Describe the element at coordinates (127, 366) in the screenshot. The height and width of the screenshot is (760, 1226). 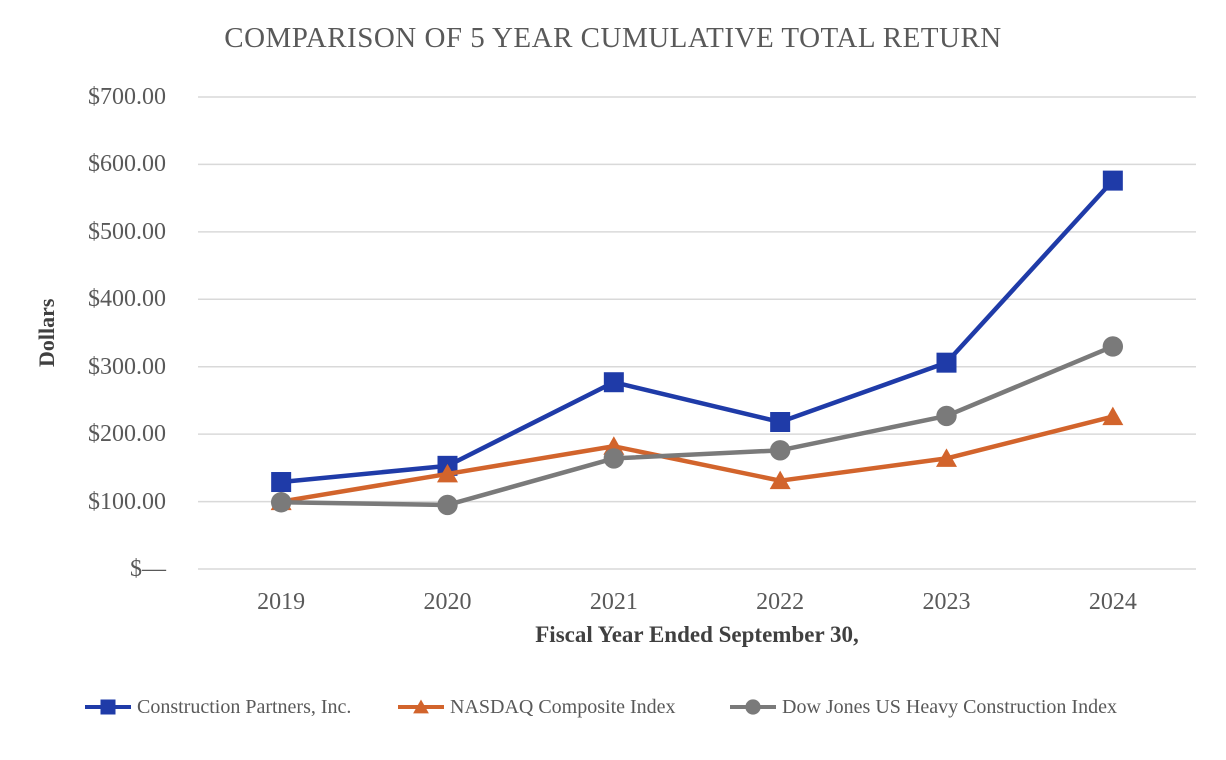
I see `y-tick-label: $300.00` at that location.